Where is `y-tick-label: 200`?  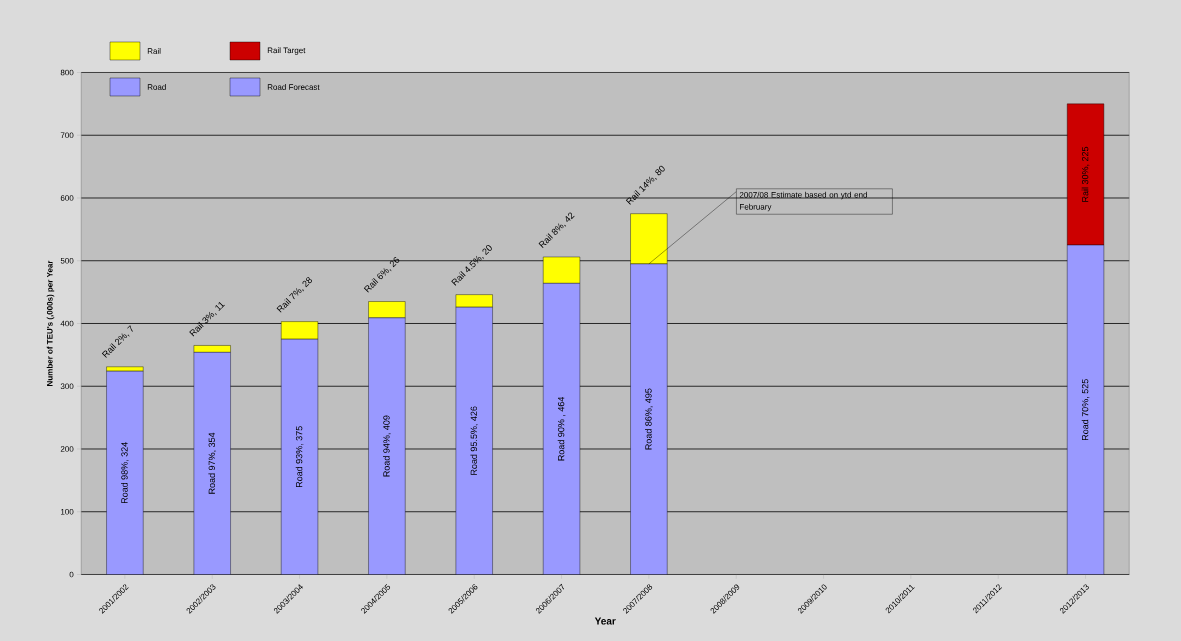
y-tick-label: 200 is located at coordinates (67, 449).